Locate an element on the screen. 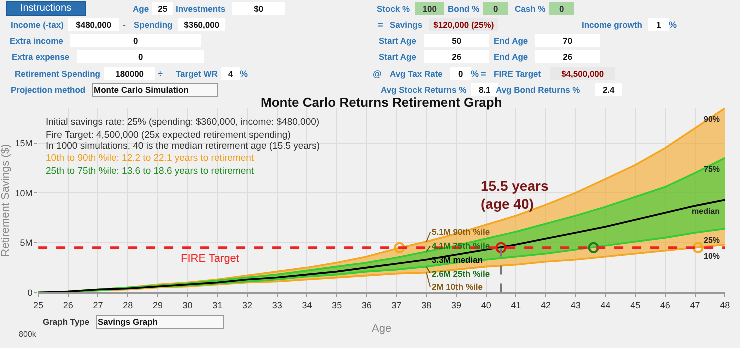 Image resolution: width=740 pixels, height=348 pixels. x-tick-label: 38 is located at coordinates (427, 305).